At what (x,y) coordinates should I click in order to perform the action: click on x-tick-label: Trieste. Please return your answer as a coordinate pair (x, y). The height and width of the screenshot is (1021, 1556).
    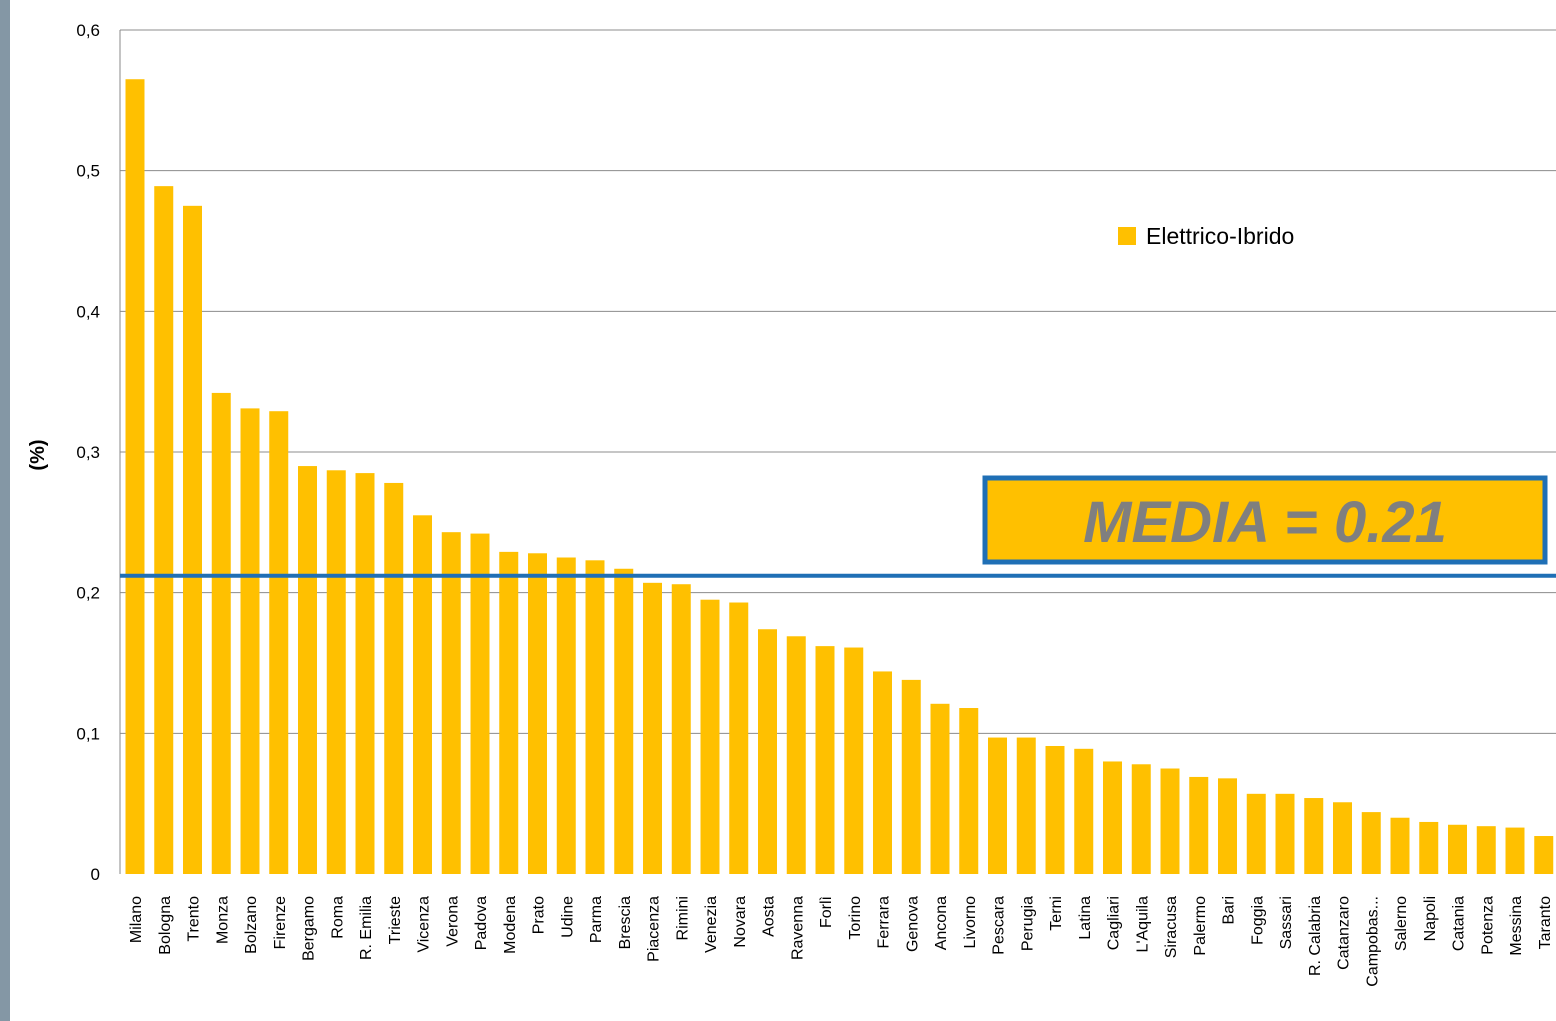
    Looking at the image, I should click on (395, 920).